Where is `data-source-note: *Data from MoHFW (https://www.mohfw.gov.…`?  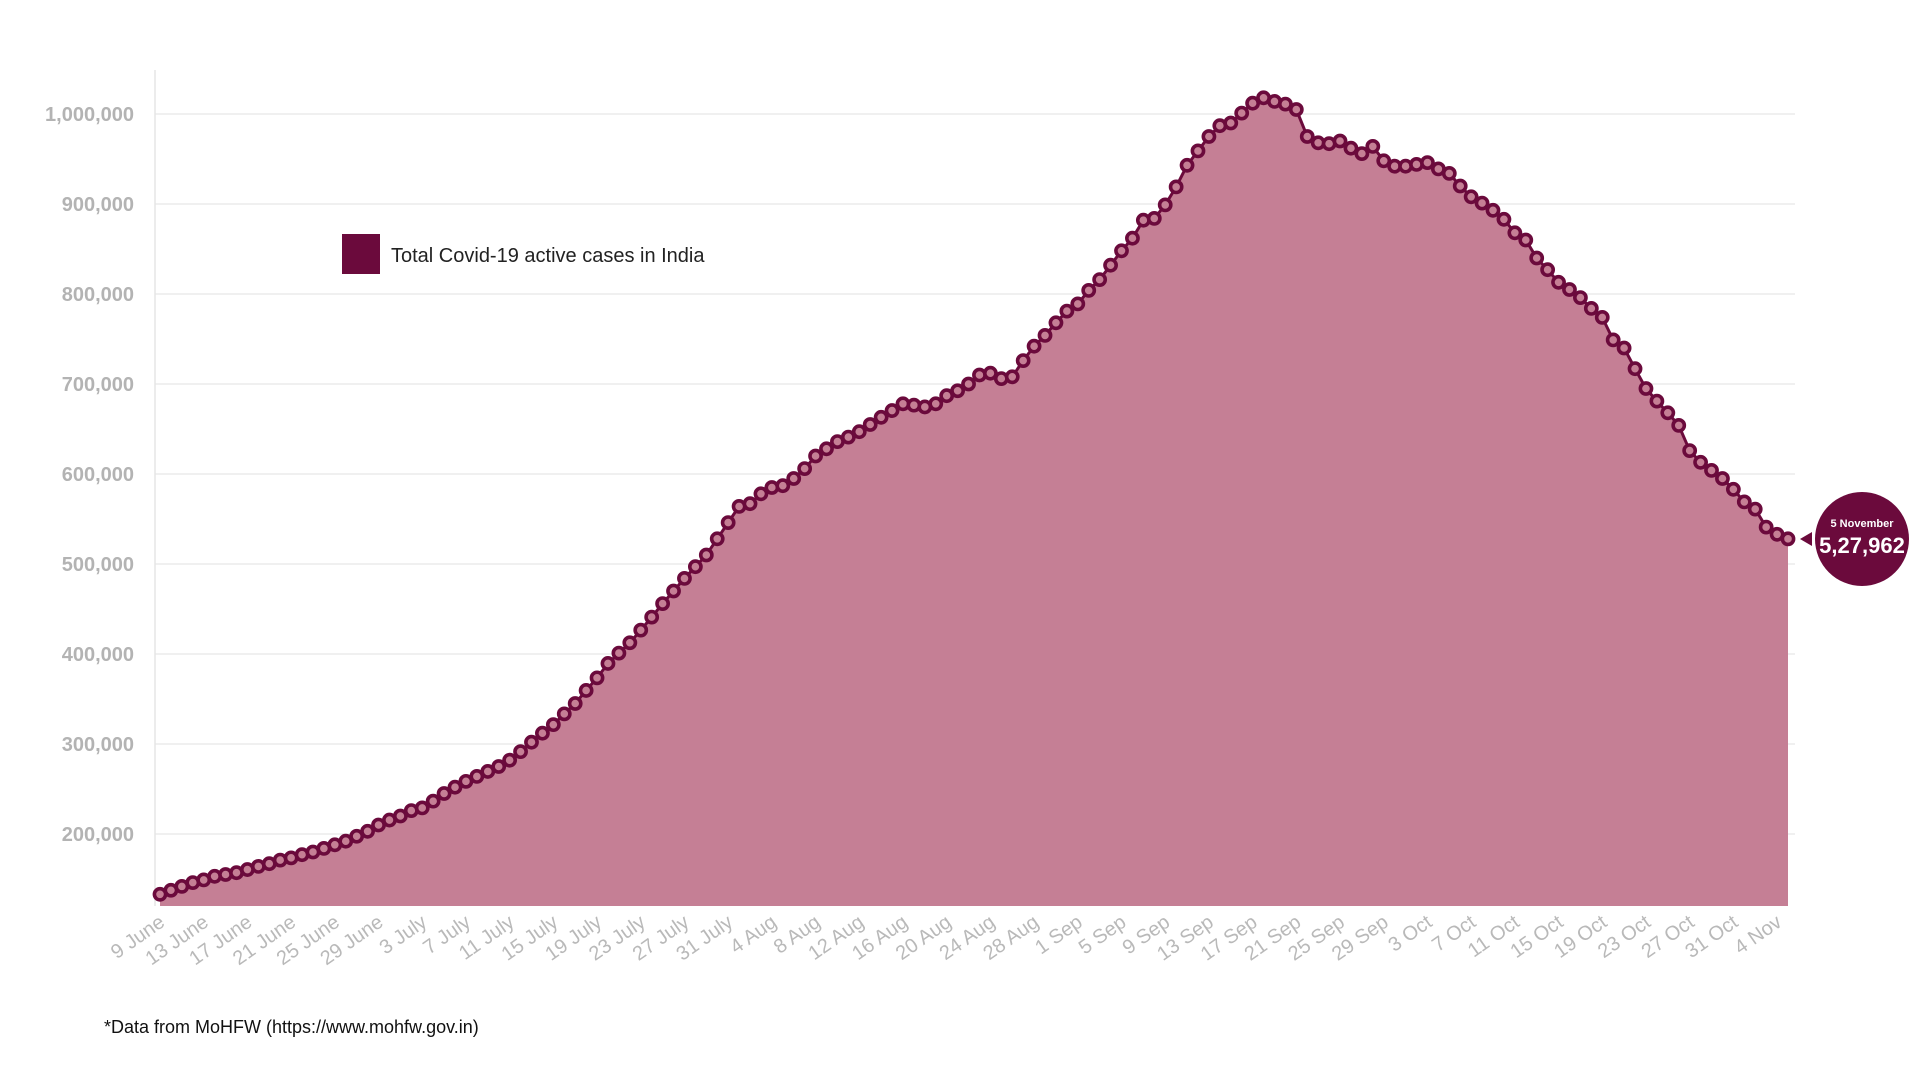 data-source-note: *Data from MoHFW (https://www.mohfw.gov.… is located at coordinates (291, 1027).